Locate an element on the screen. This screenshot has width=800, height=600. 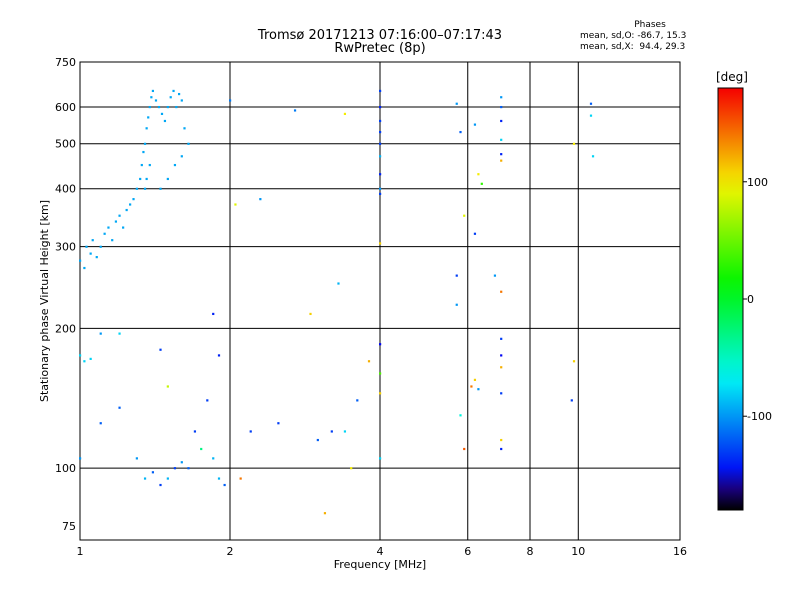
x-tick-label: 4 is located at coordinates (380, 551).